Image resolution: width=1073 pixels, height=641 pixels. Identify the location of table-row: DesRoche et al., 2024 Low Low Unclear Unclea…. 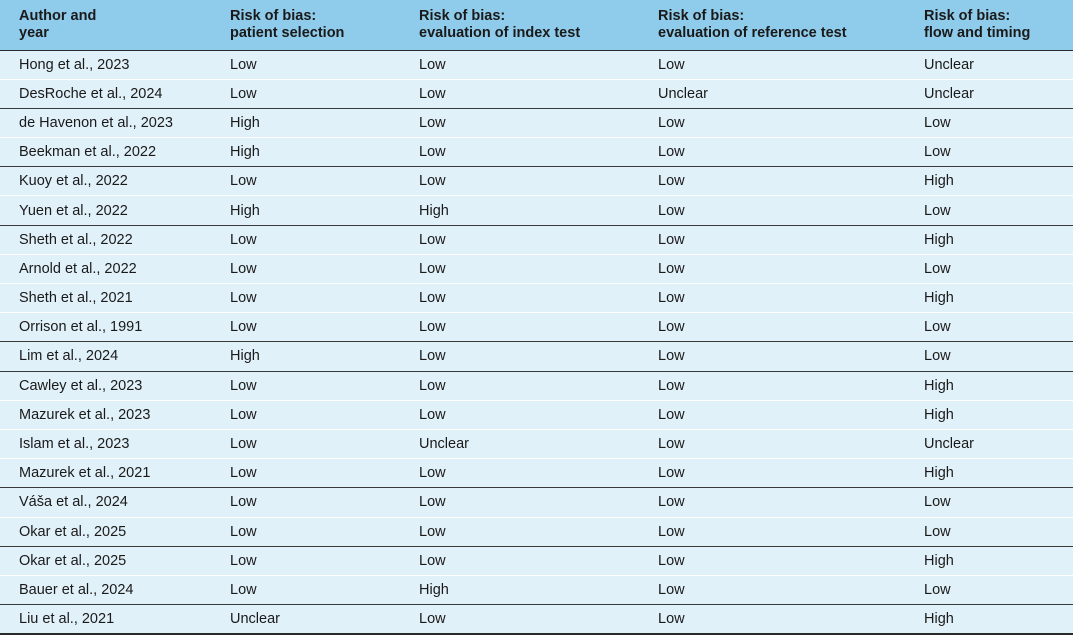
(536, 94).